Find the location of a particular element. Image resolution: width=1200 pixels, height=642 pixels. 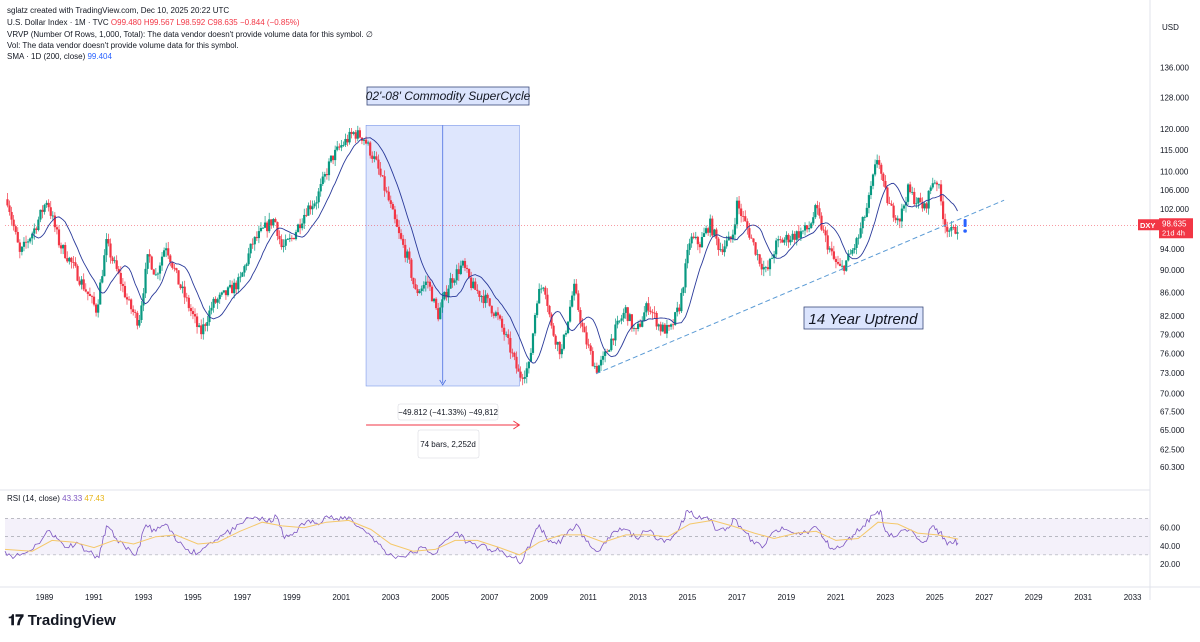

rsi-value: 43.33 is located at coordinates (72, 498).